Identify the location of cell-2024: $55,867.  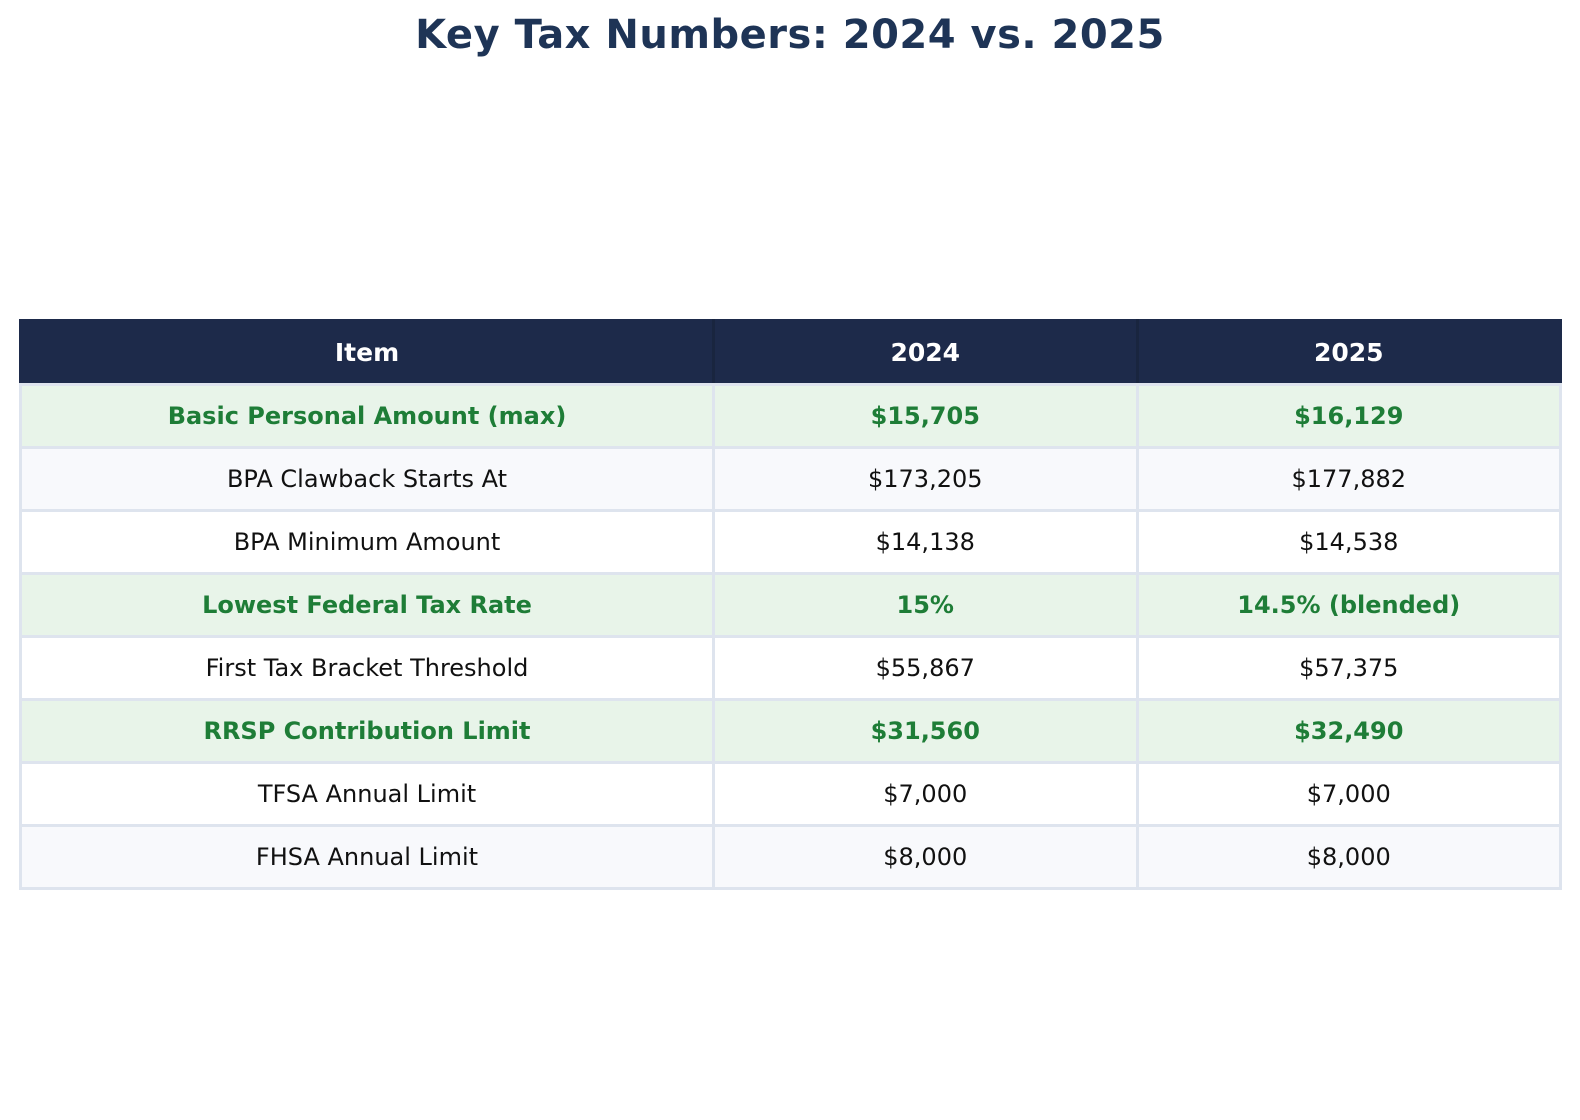
(925, 668).